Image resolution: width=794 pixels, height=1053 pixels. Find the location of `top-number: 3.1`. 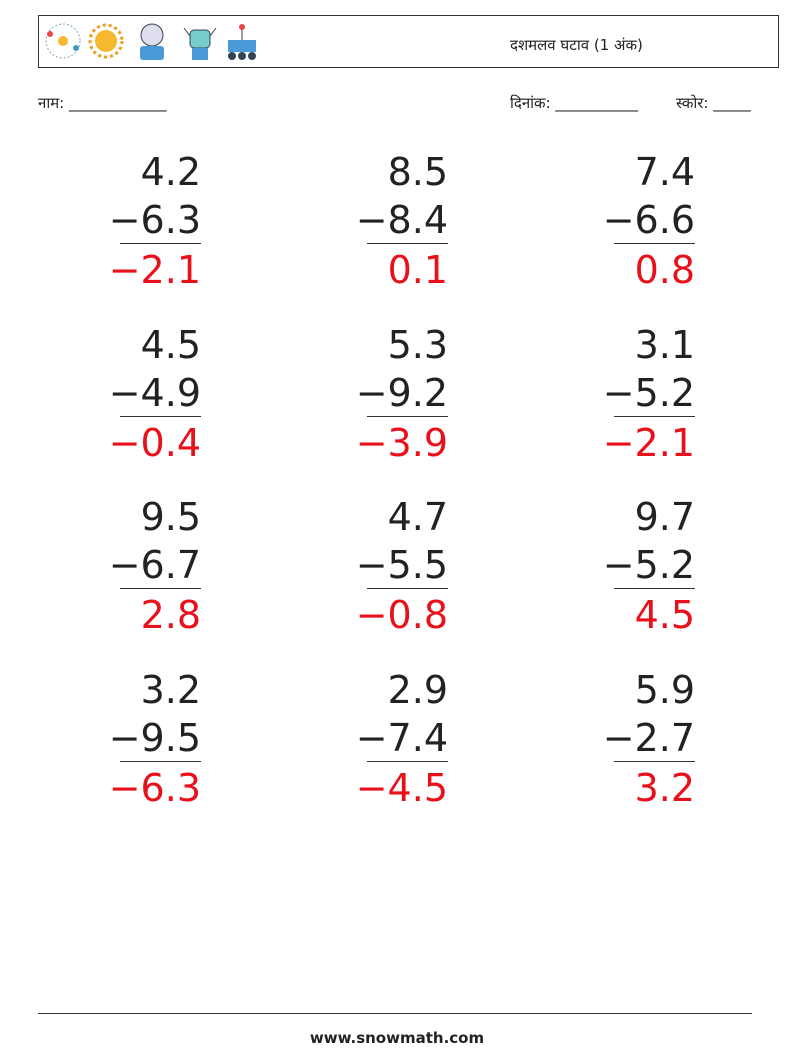

top-number: 3.1 is located at coordinates (664, 344).